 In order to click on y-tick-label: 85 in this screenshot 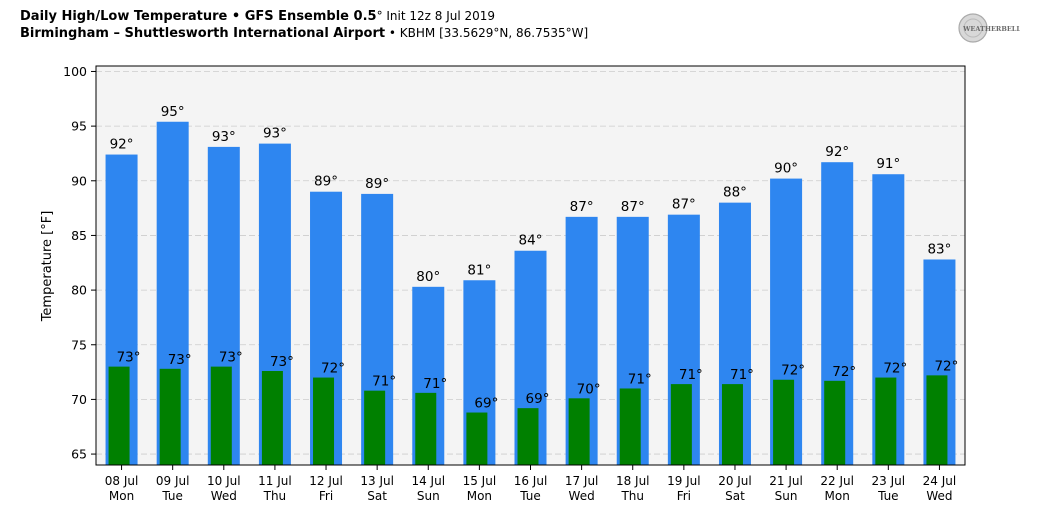, I will do `click(79, 235)`.